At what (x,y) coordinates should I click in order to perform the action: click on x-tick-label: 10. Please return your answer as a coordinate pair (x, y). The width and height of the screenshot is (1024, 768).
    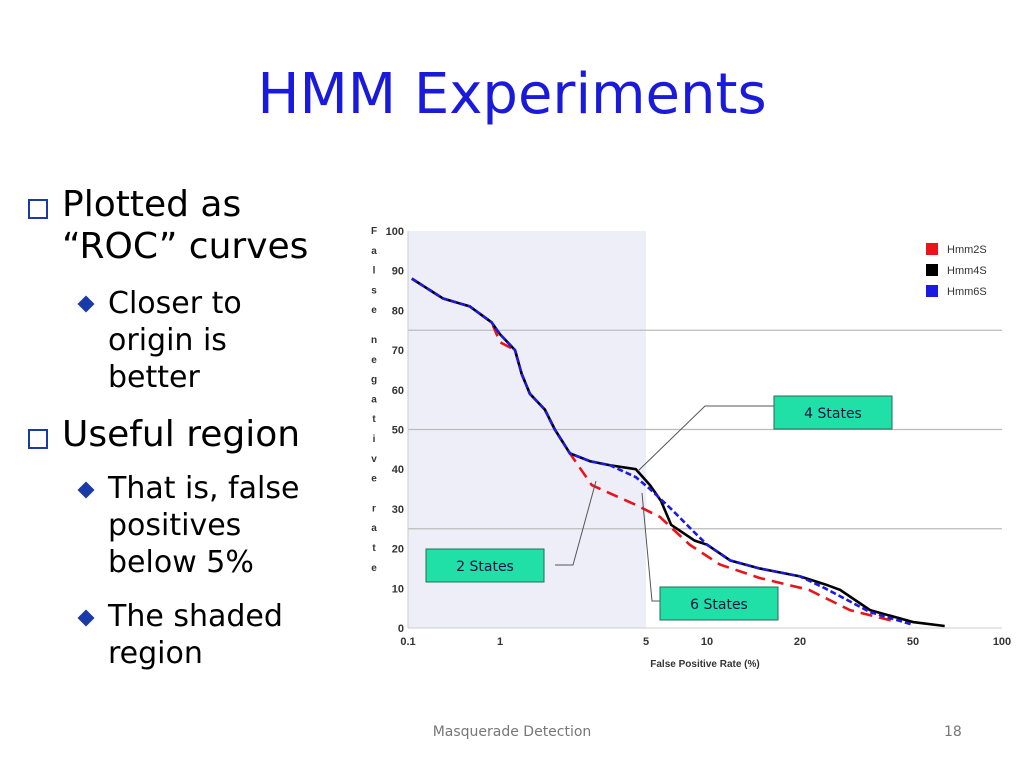
    Looking at the image, I should click on (707, 642).